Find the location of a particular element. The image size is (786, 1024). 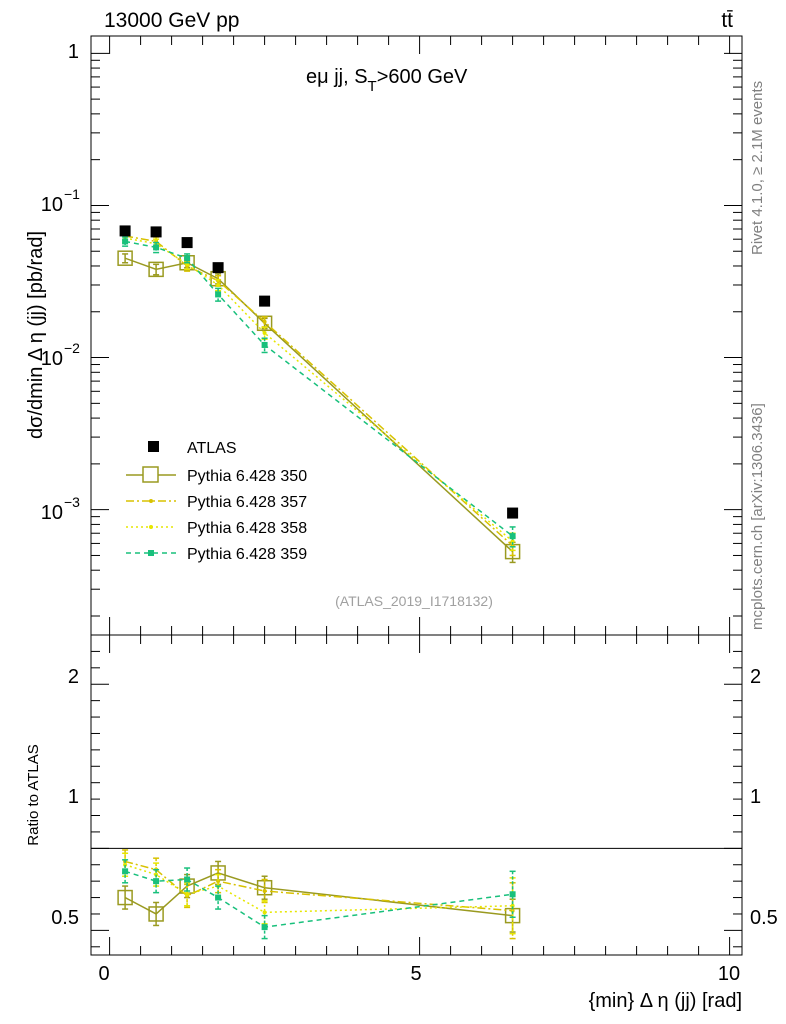

y-tick-label-1e-2-base: 10 is located at coordinates (52, 359).